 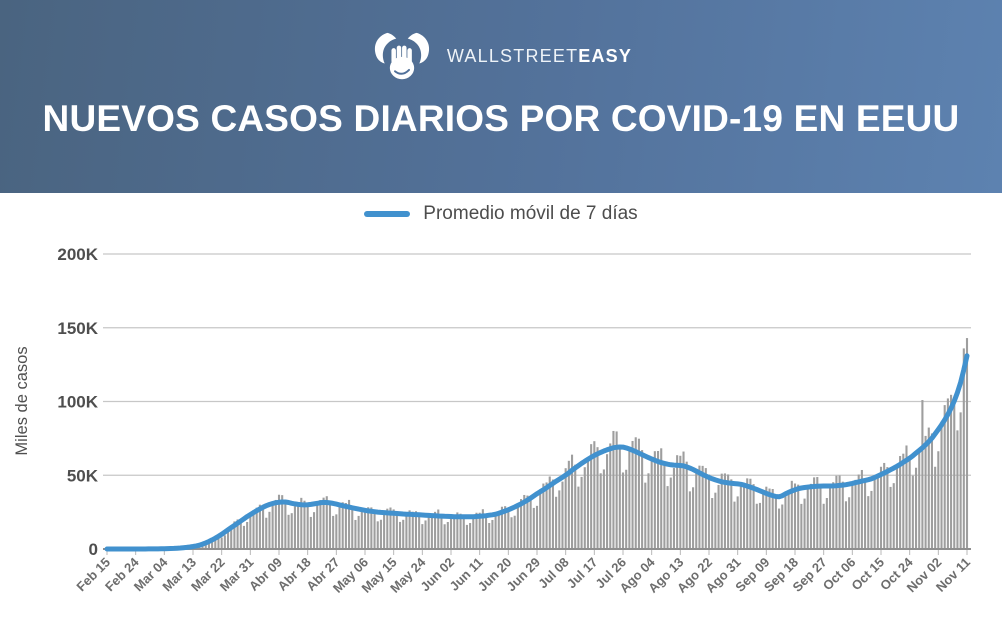 I want to click on brand-name-bold: EASY, so click(x=605, y=55).